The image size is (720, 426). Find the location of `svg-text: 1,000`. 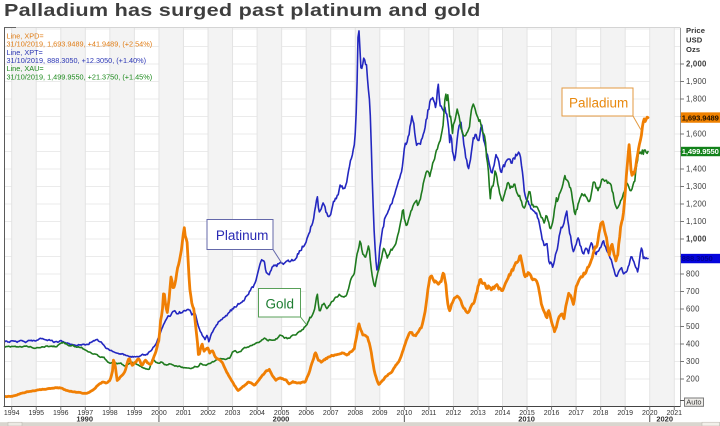

svg-text: 1,000 is located at coordinates (696, 239).